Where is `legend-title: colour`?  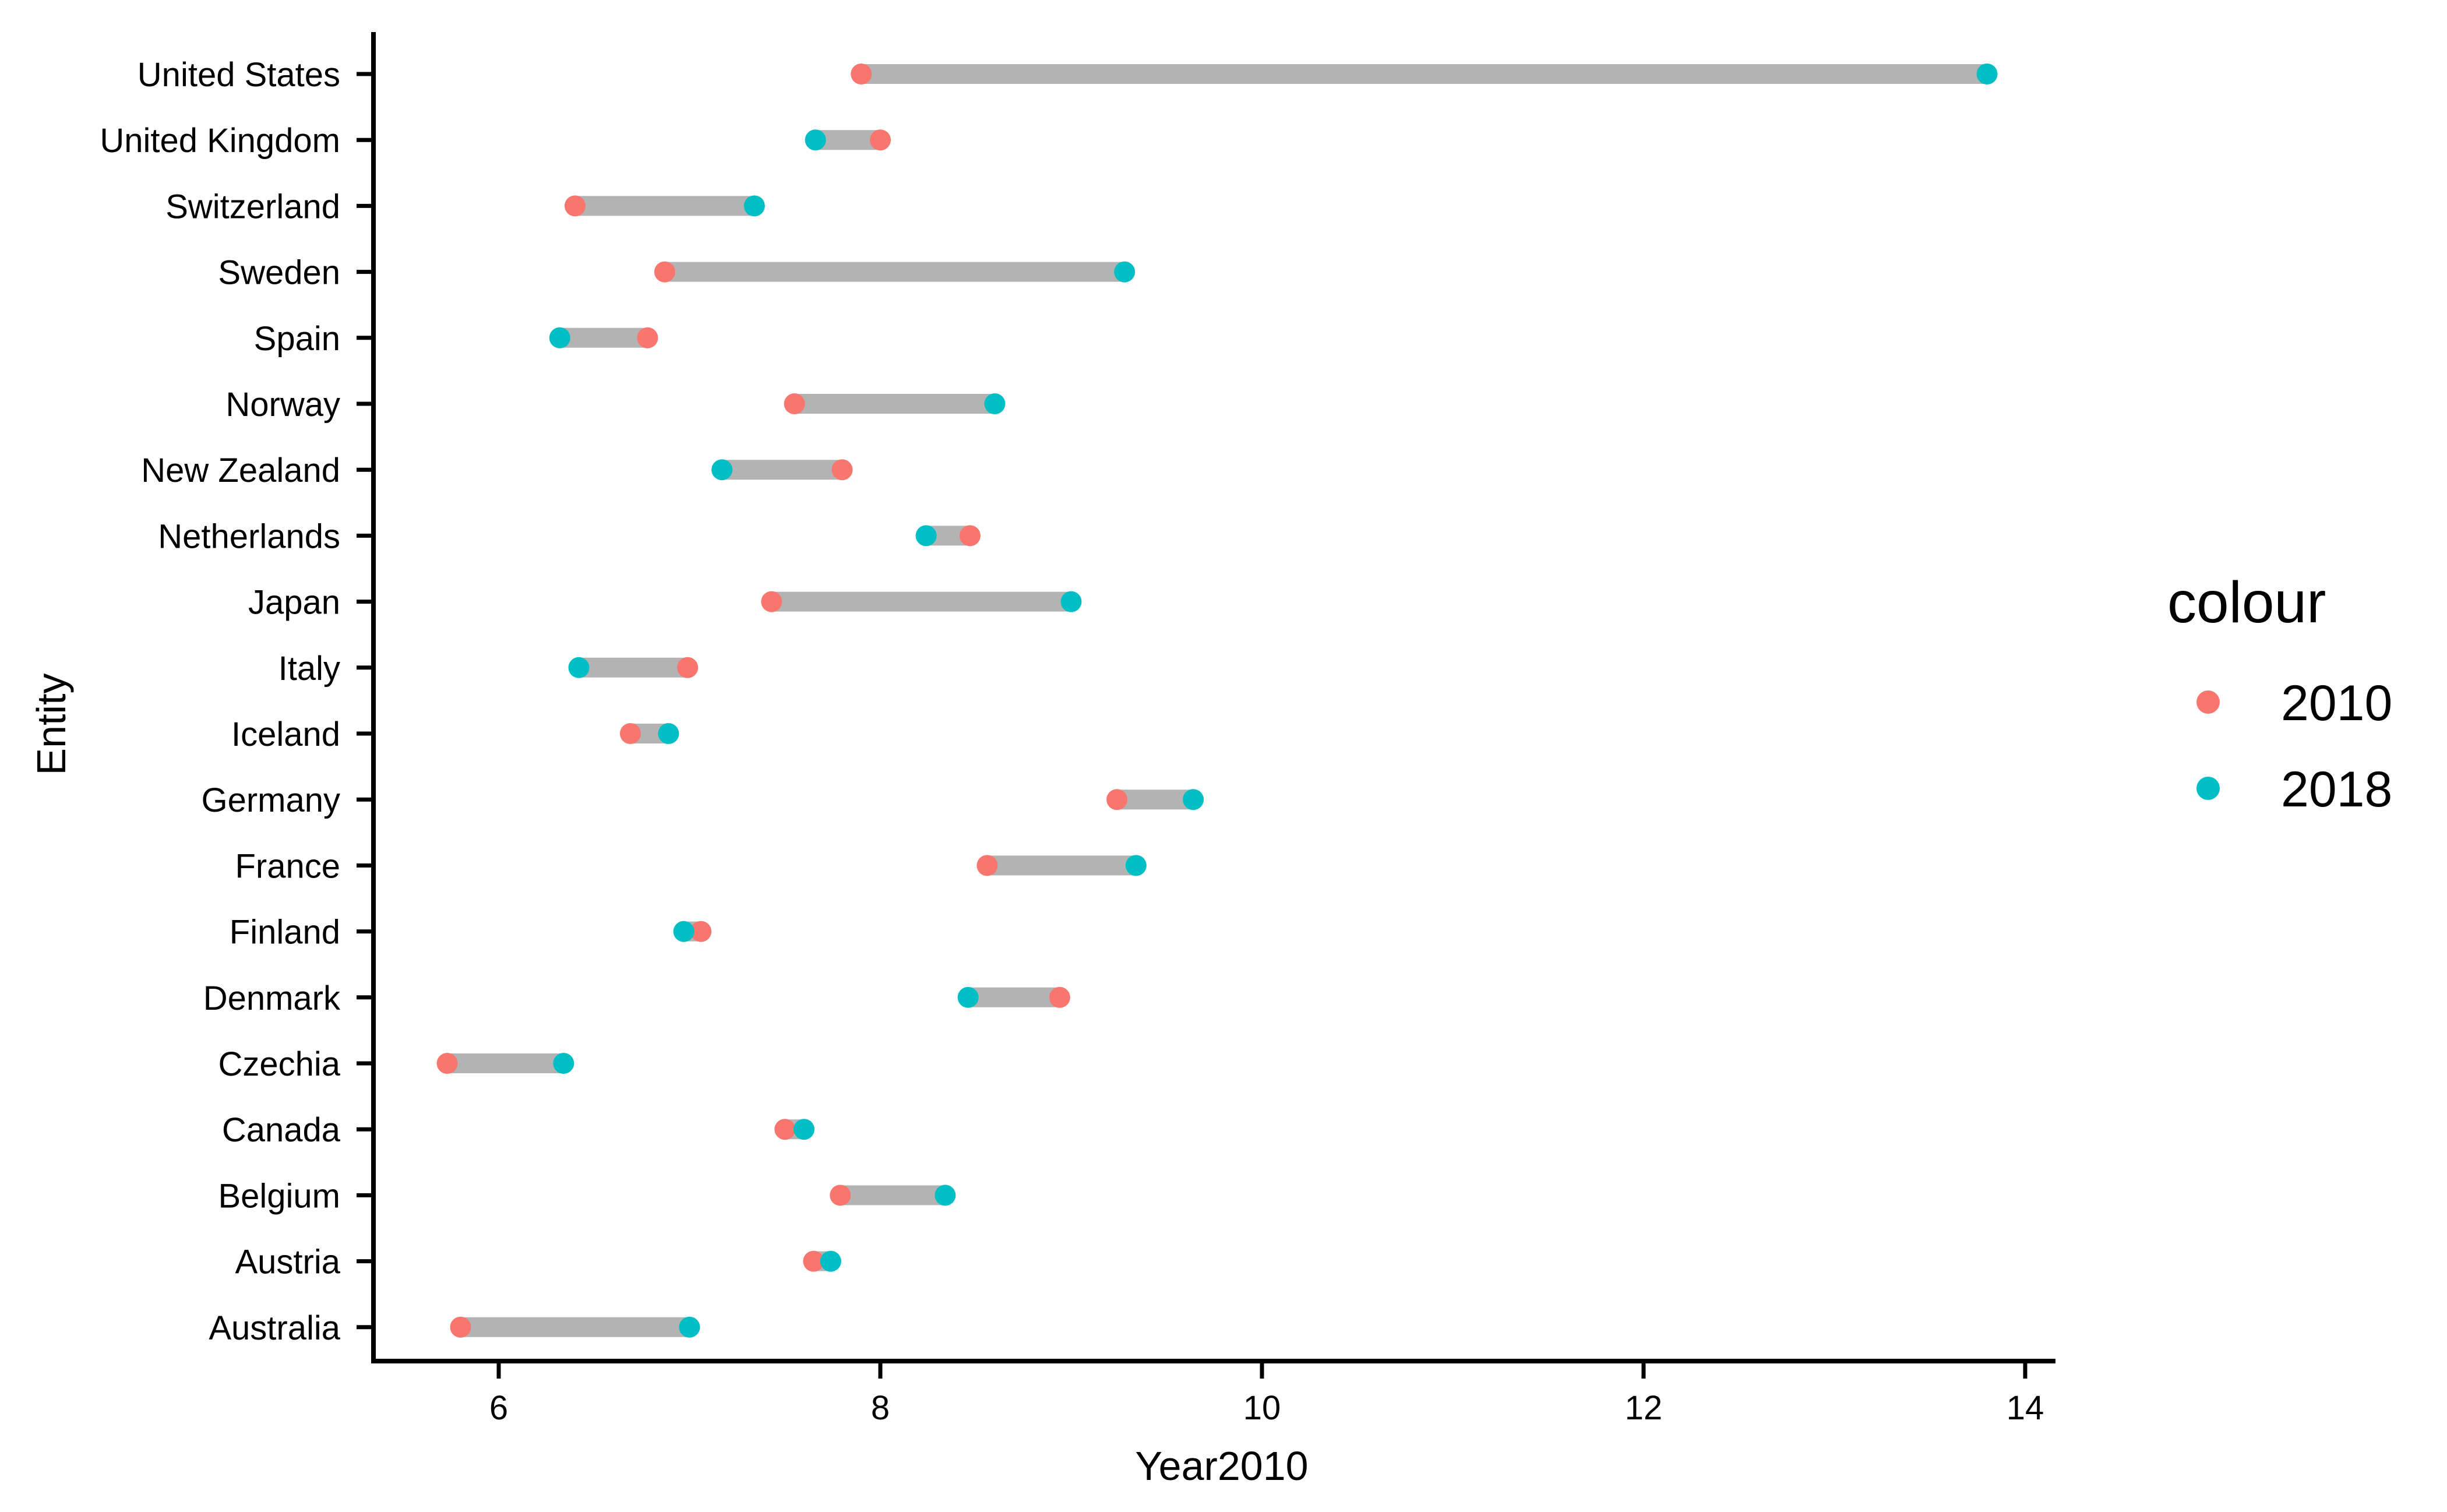 legend-title: colour is located at coordinates (2246, 602).